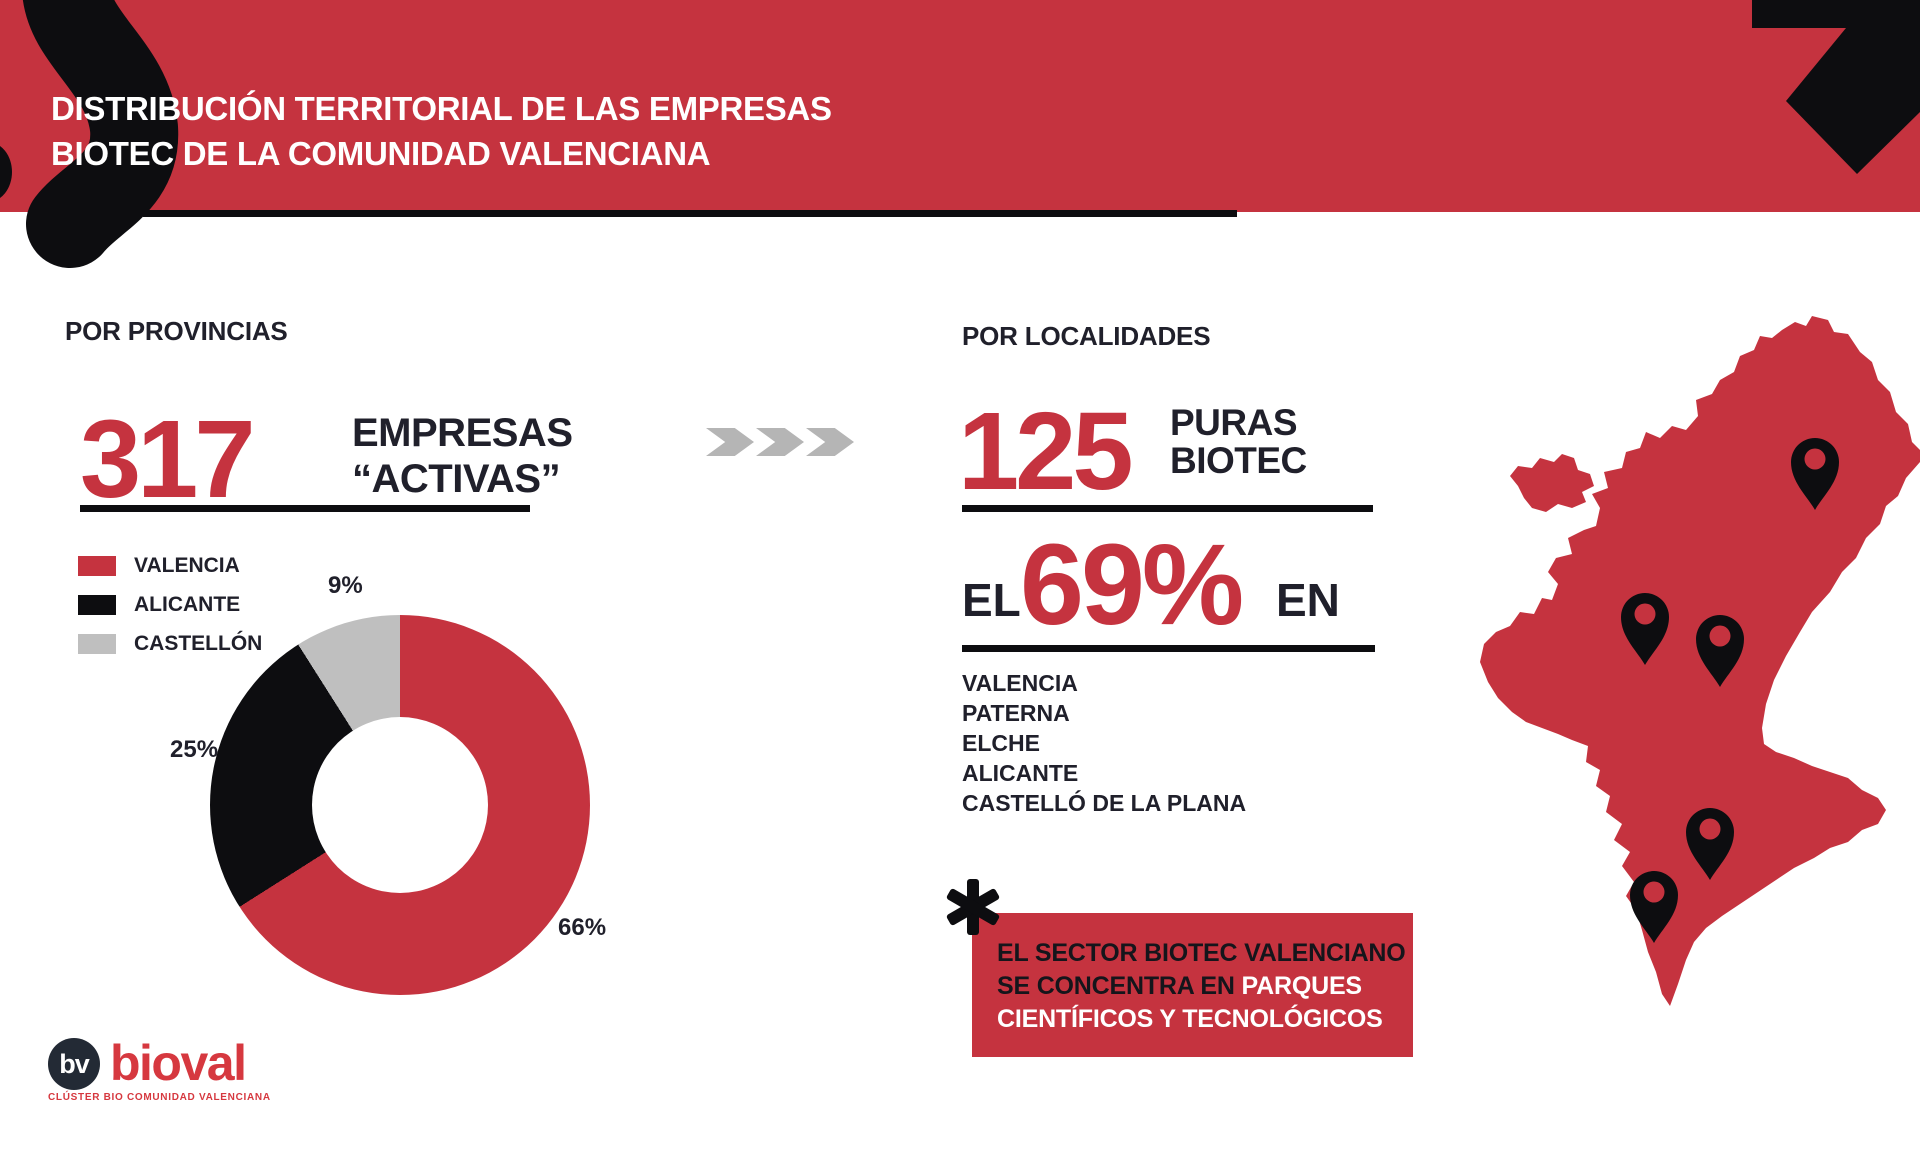  What do you see at coordinates (690, 213) in the screenshot?
I see `header-underline` at bounding box center [690, 213].